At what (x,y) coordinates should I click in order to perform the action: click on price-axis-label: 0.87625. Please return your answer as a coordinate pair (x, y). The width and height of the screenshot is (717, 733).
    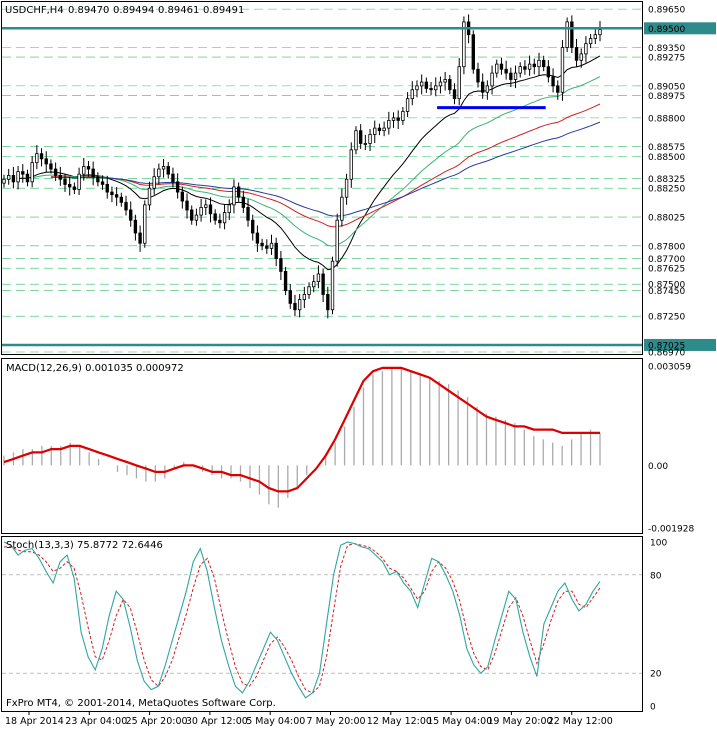
    Looking at the image, I should click on (666, 270).